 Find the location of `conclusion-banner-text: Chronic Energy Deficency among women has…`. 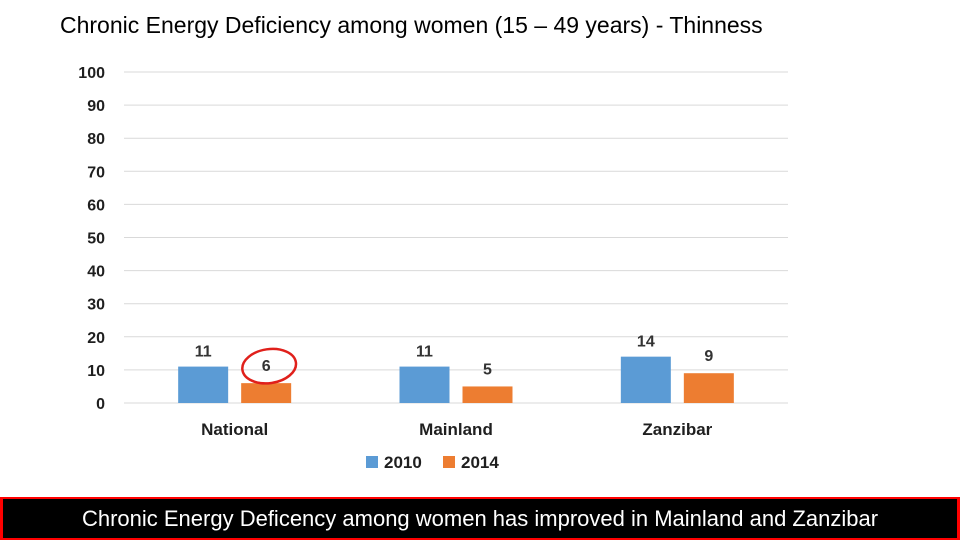

conclusion-banner-text: Chronic Energy Deficency among women has… is located at coordinates (480, 518).